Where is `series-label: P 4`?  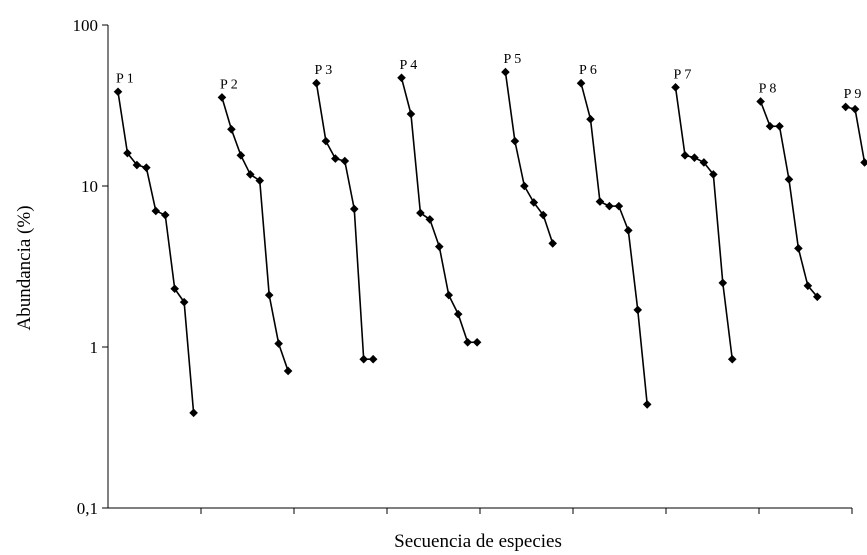
series-label: P 4 is located at coordinates (409, 65).